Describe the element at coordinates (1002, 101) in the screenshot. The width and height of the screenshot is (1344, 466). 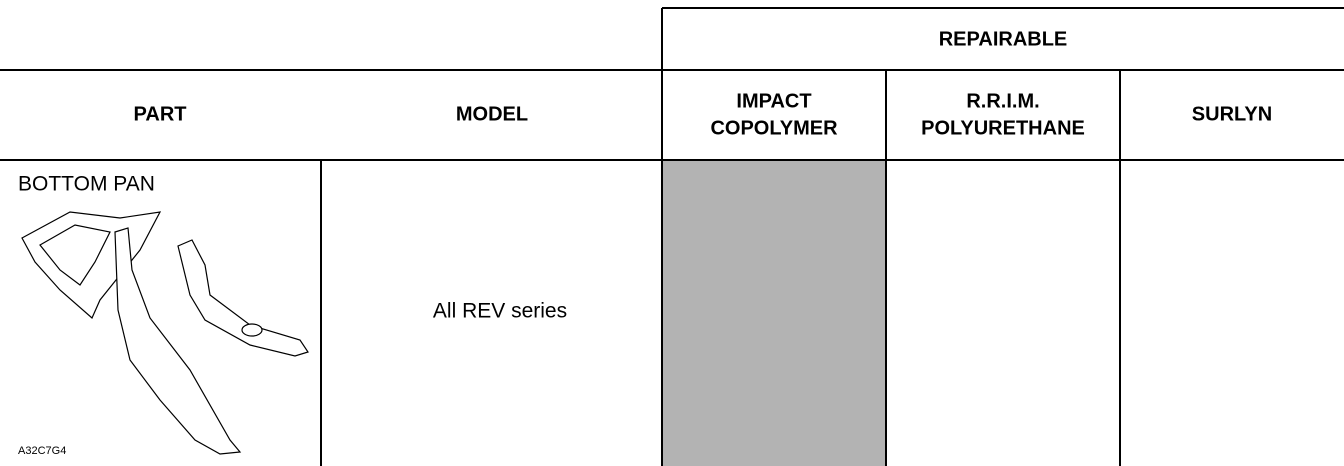
I see `column-header: R.R.I.M.` at that location.